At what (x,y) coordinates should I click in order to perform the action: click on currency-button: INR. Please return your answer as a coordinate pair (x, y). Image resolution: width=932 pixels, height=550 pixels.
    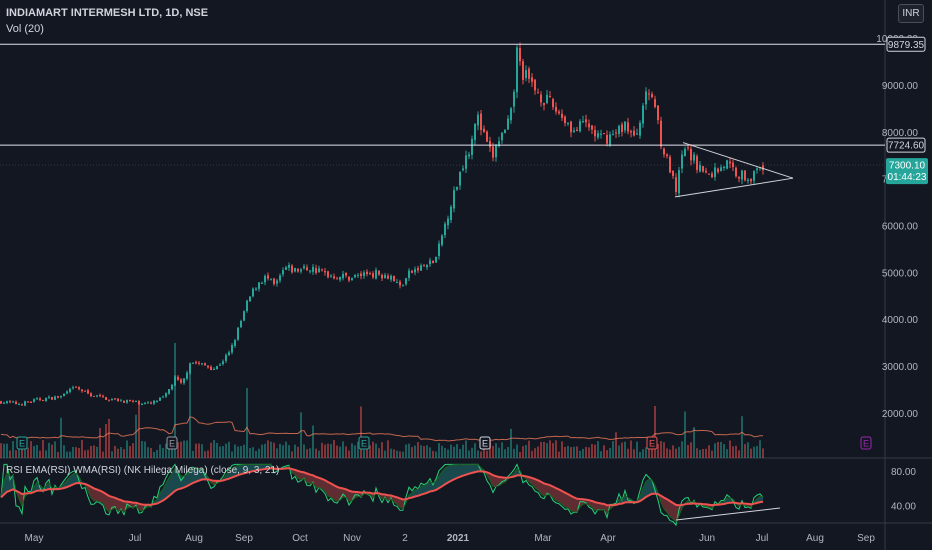
    Looking at the image, I should click on (911, 13).